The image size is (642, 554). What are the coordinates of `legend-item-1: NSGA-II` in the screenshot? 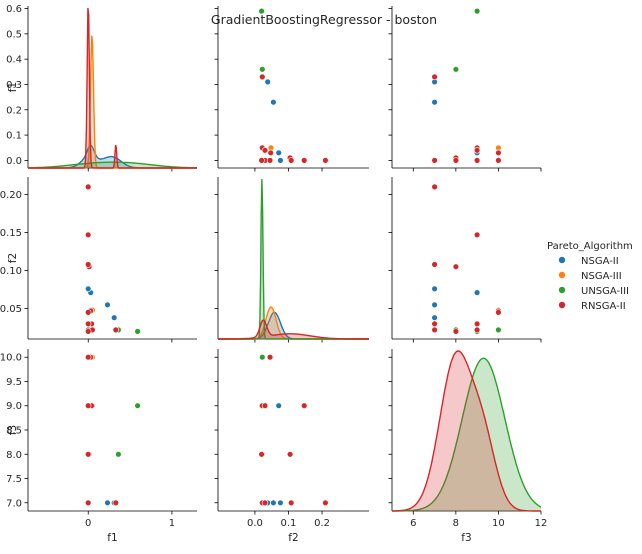 It's located at (588, 261).